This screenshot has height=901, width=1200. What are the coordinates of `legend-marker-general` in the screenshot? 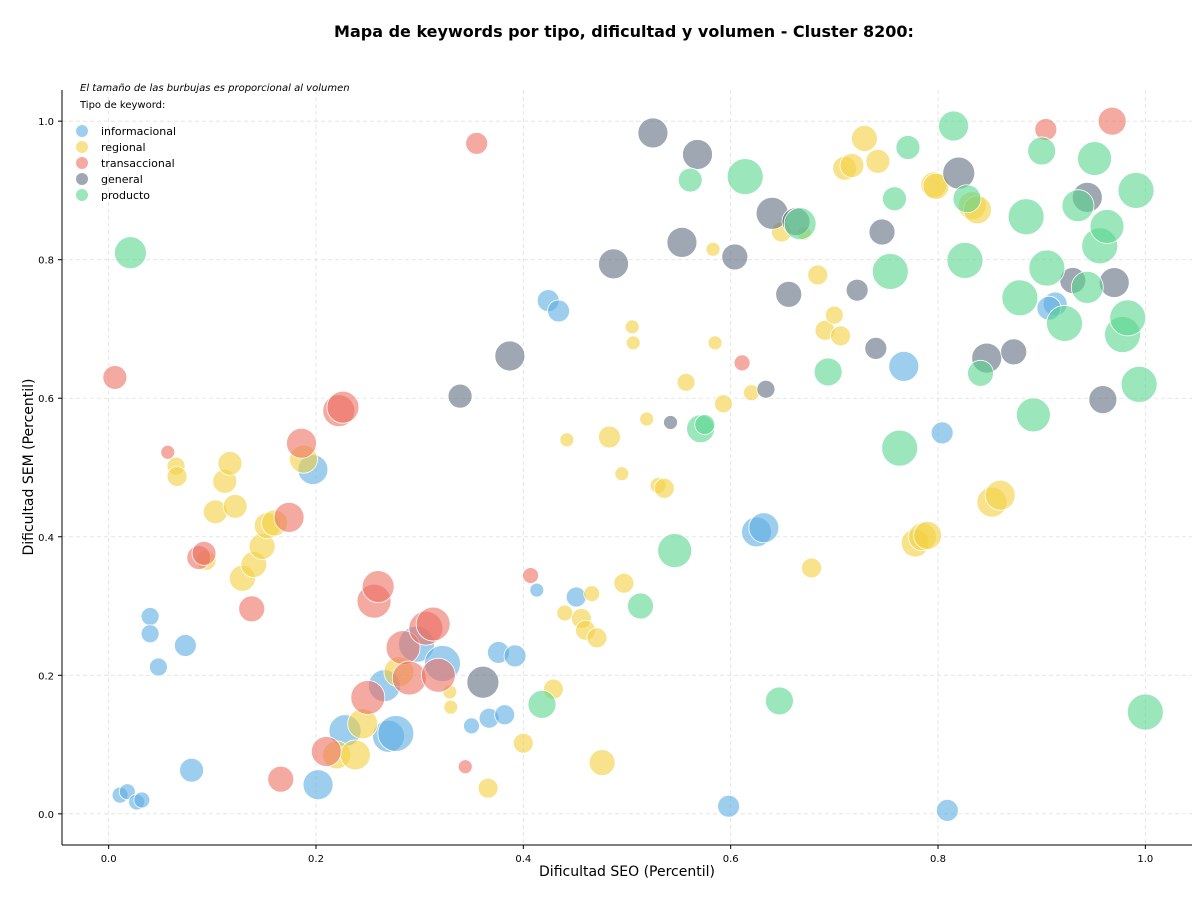 It's located at (82, 179).